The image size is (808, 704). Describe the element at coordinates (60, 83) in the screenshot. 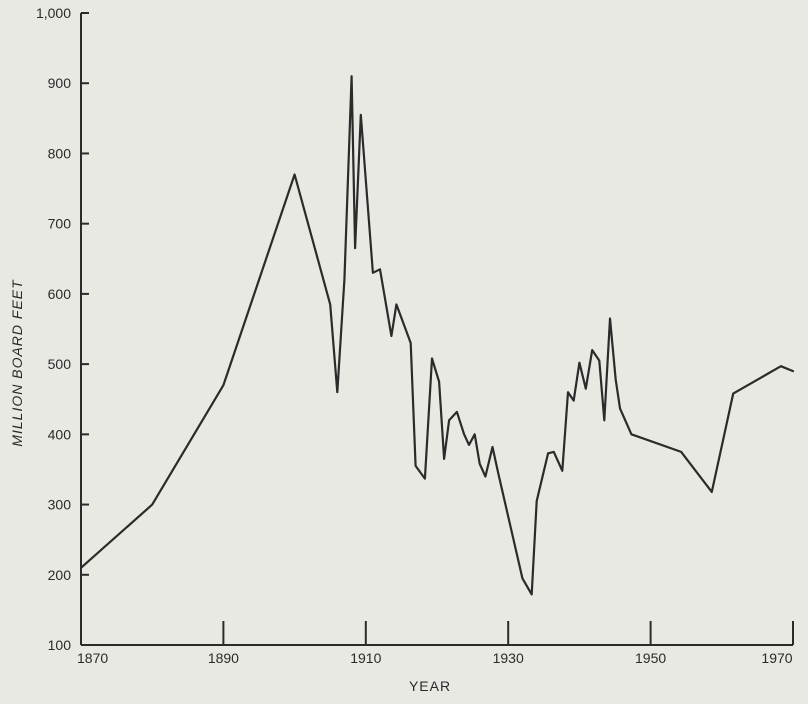

I see `y-tick-label: 900` at that location.